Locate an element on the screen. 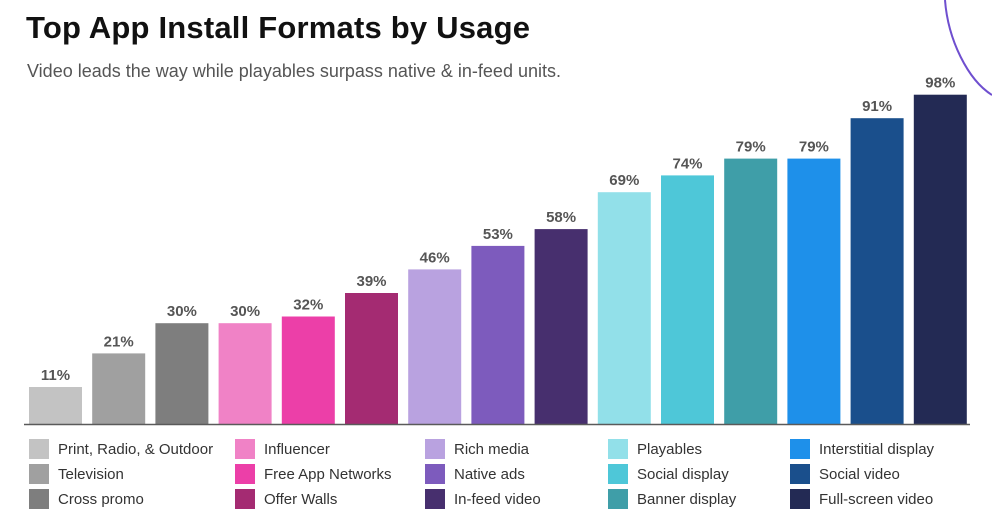 The image size is (992, 525). bar-social-video is located at coordinates (877, 271).